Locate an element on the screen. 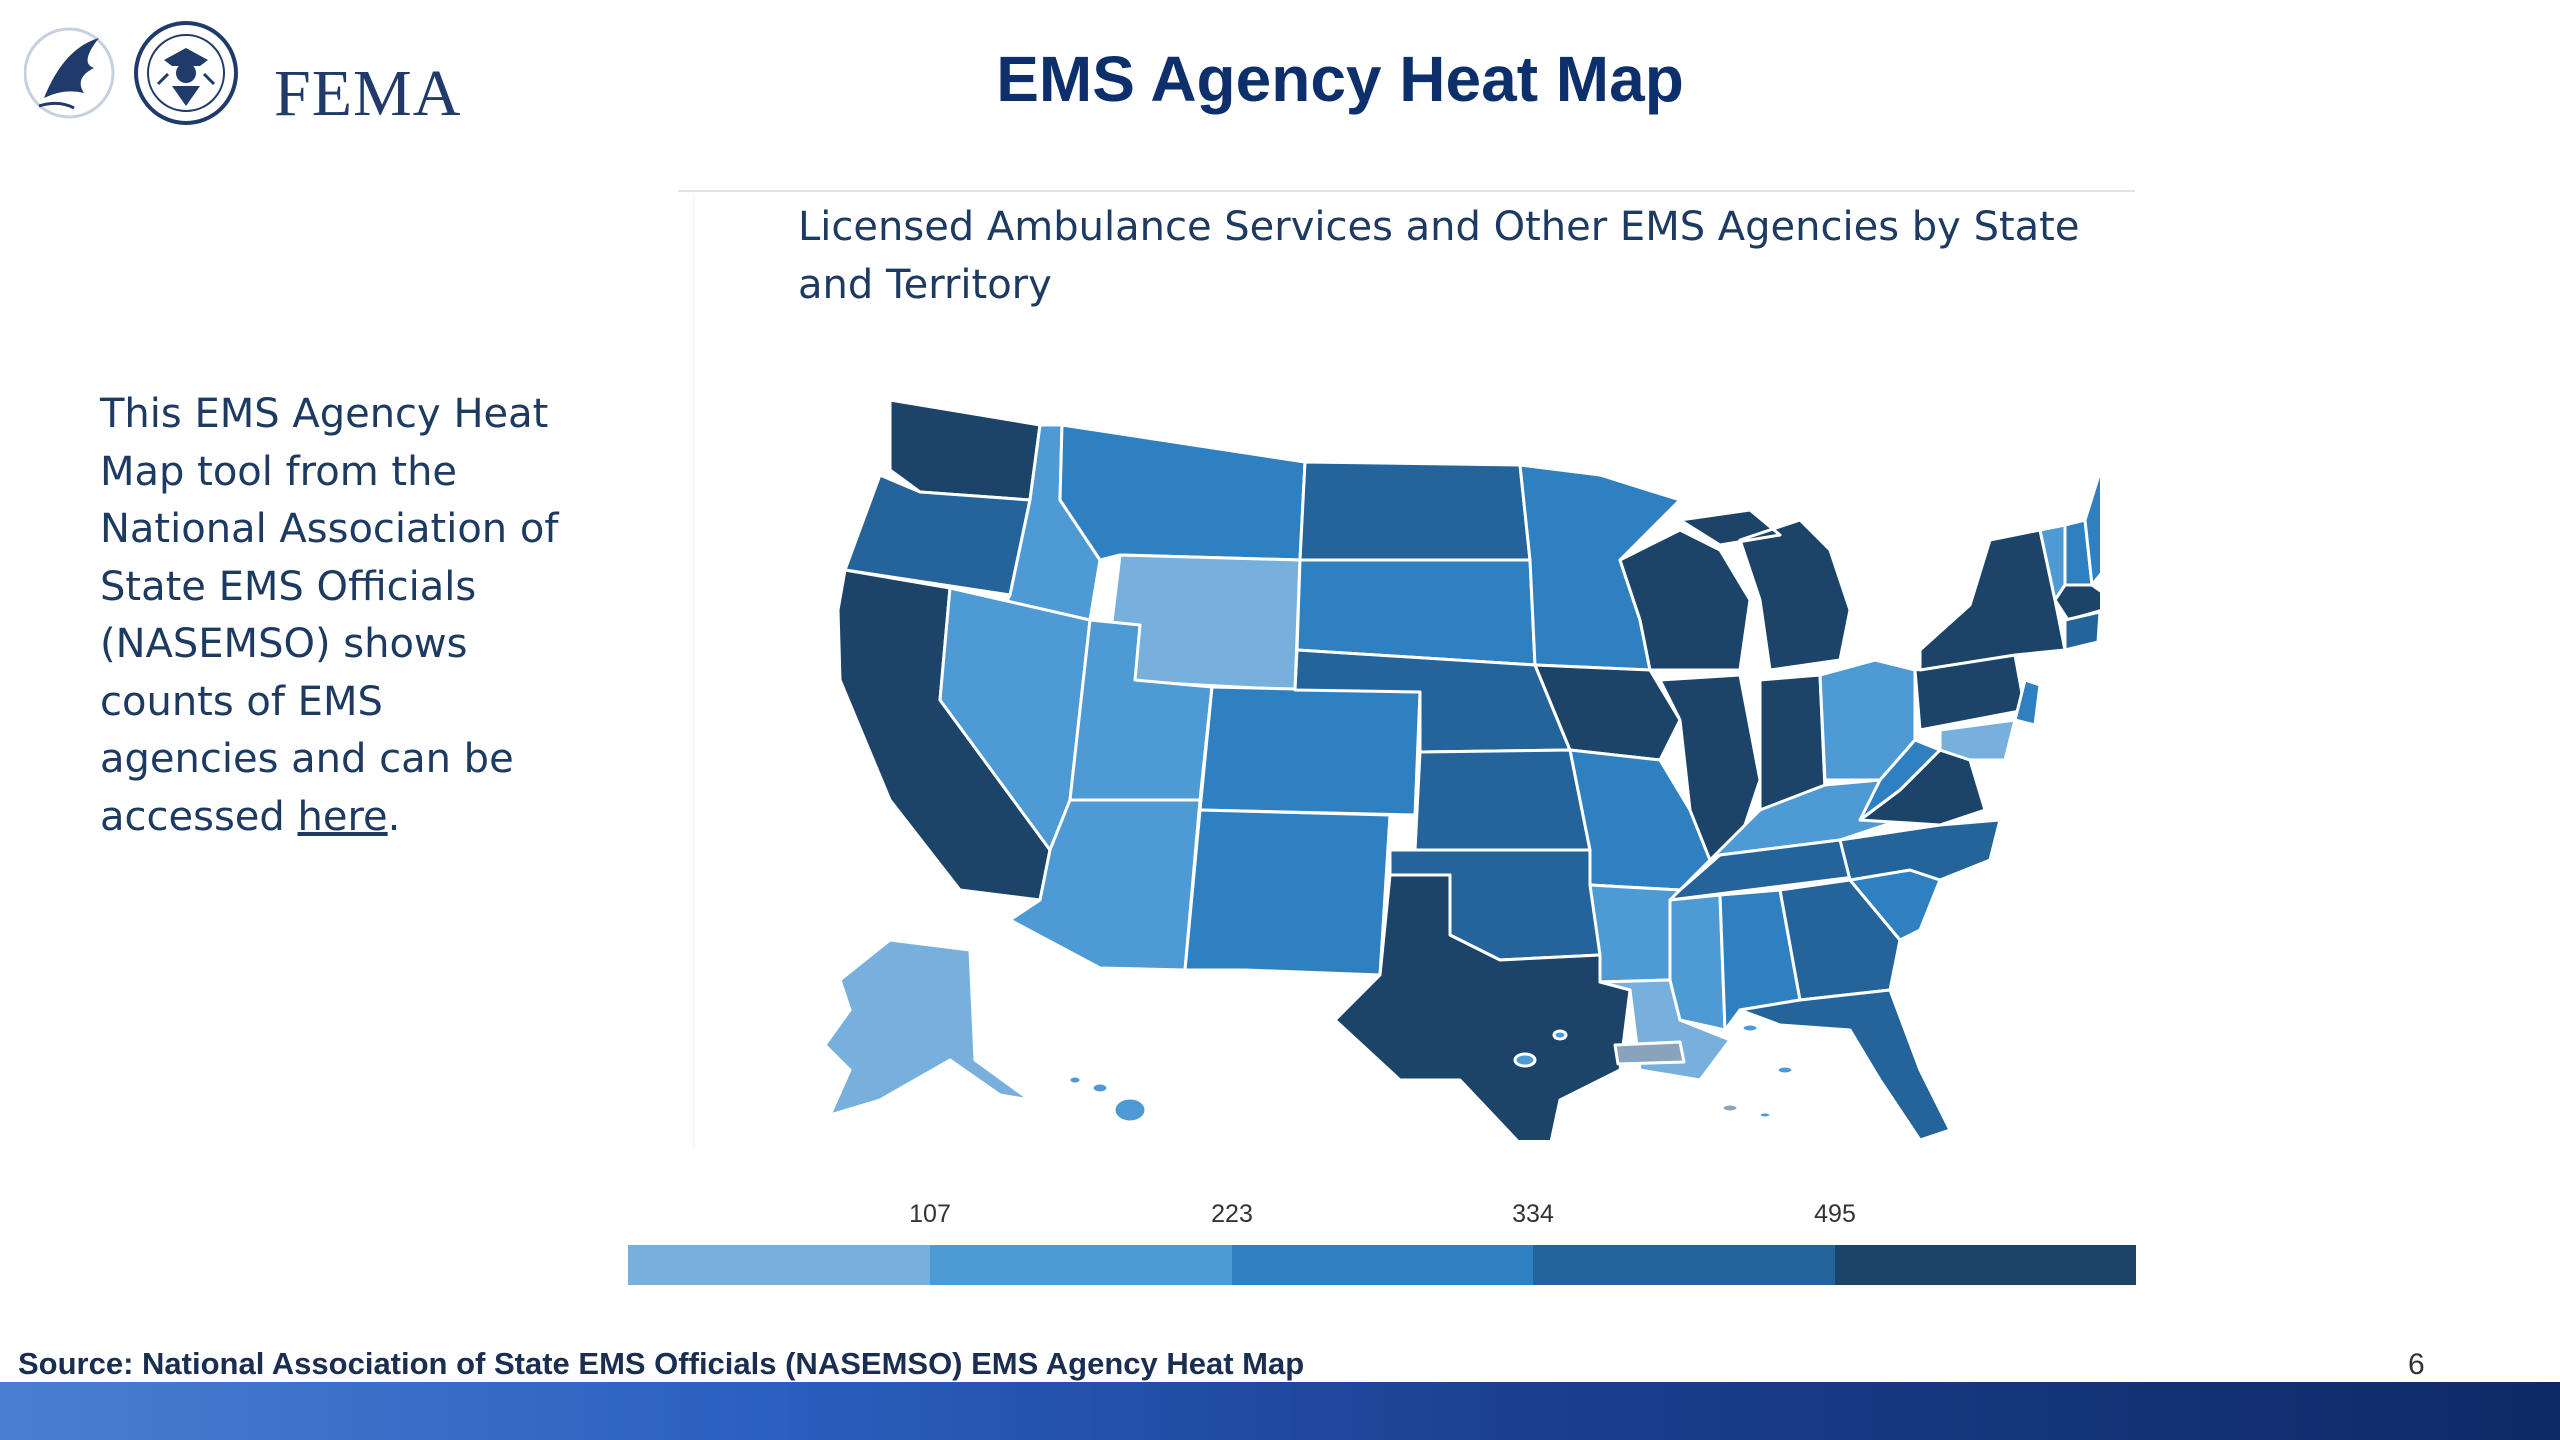 This screenshot has height=1440, width=2560. state-wisconsin is located at coordinates (1685, 600).